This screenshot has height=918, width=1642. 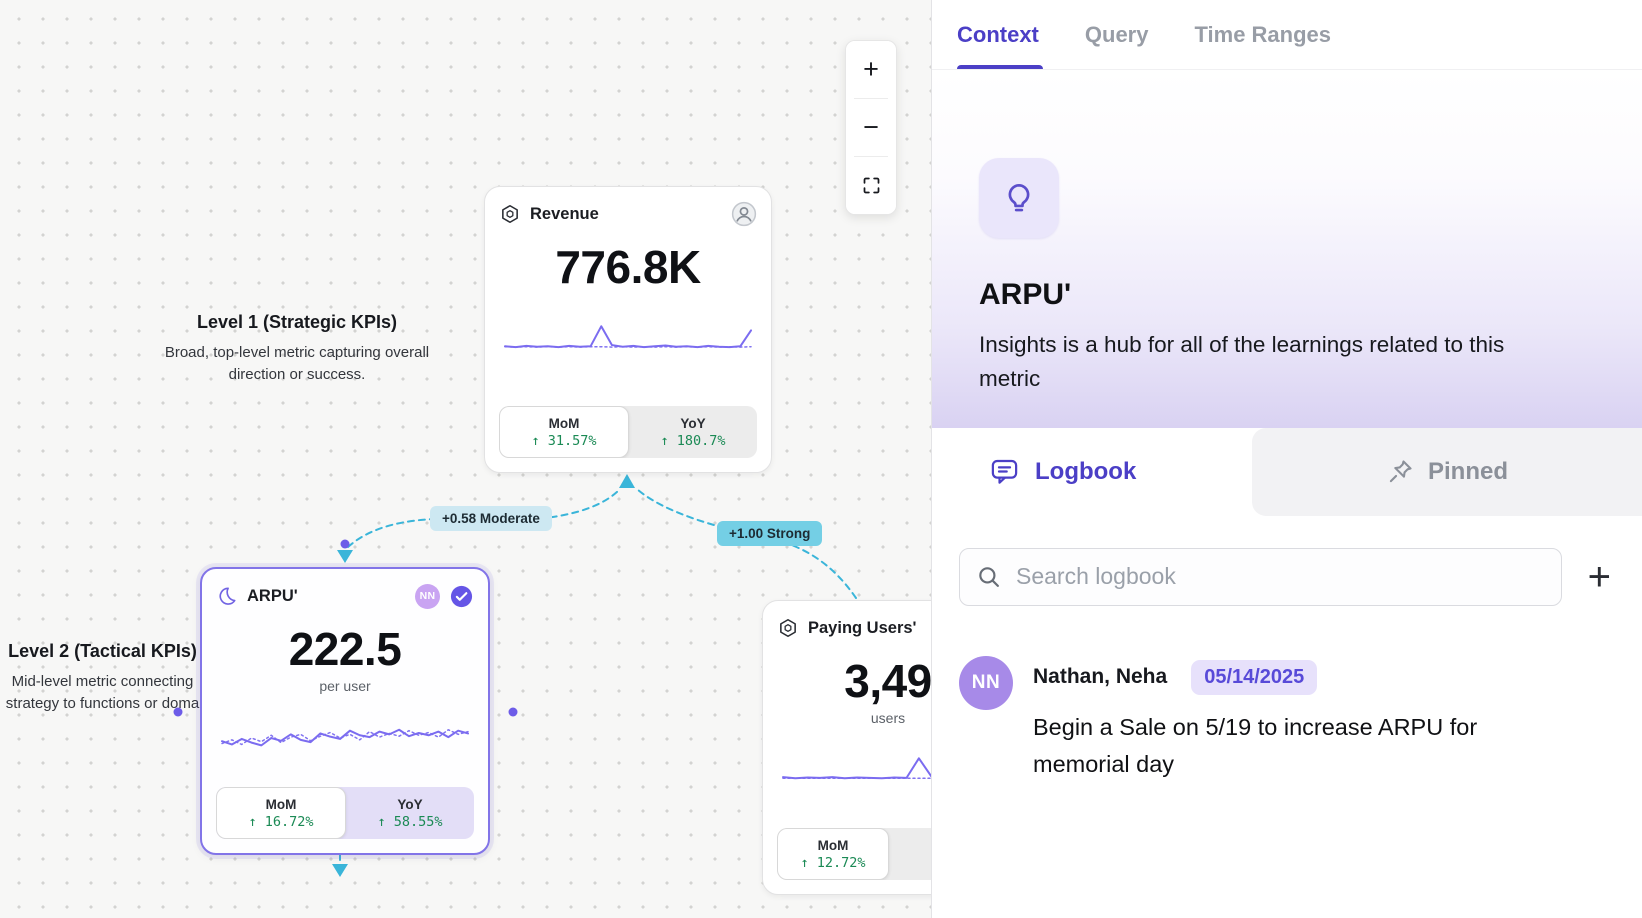 I want to click on fit-view-icon, so click(x=871, y=185).